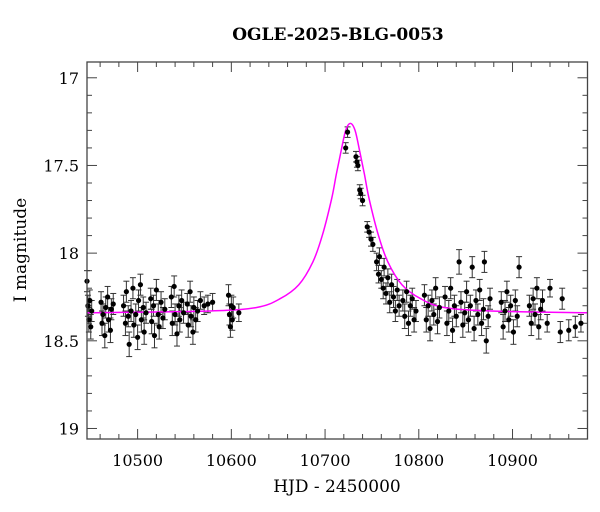 The width and height of the screenshot is (600, 512). I want to click on y-tick-label: 17.5, so click(61, 165).